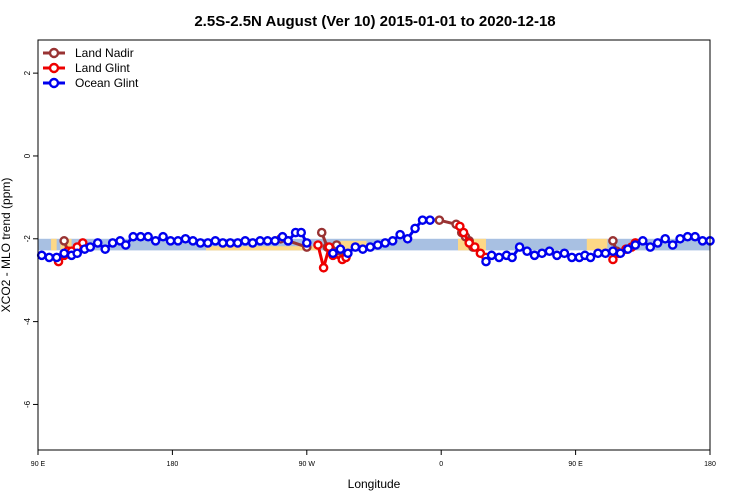  I want to click on series-ocean-glint, so click(375, 241).